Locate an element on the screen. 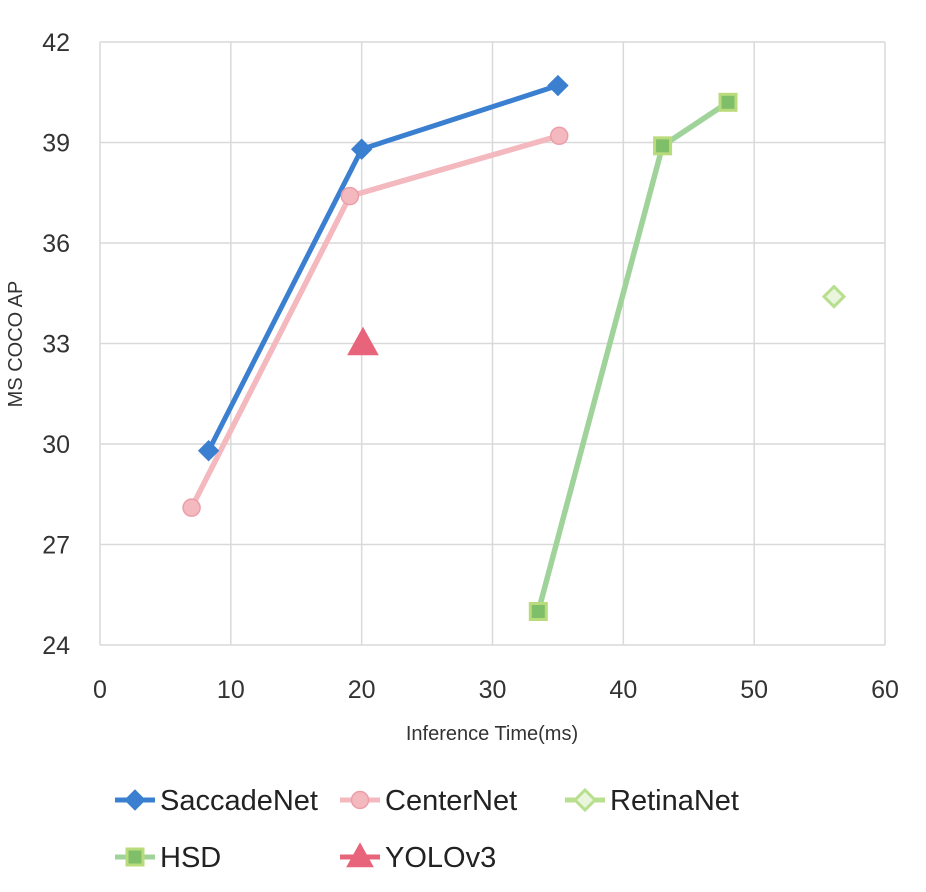  x-tick-label: 20 is located at coordinates (362, 690).